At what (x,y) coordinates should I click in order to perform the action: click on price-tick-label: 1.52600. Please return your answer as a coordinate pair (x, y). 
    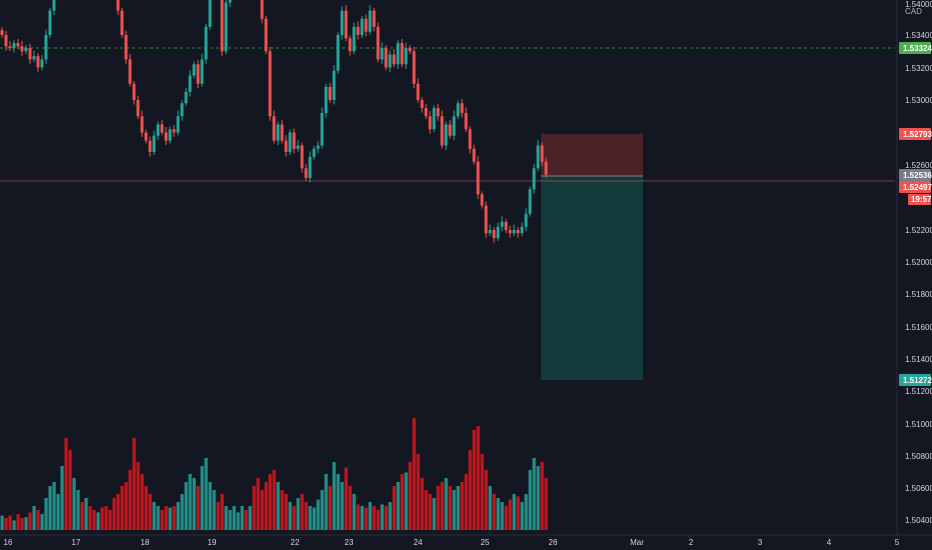
    Looking at the image, I should click on (918, 165).